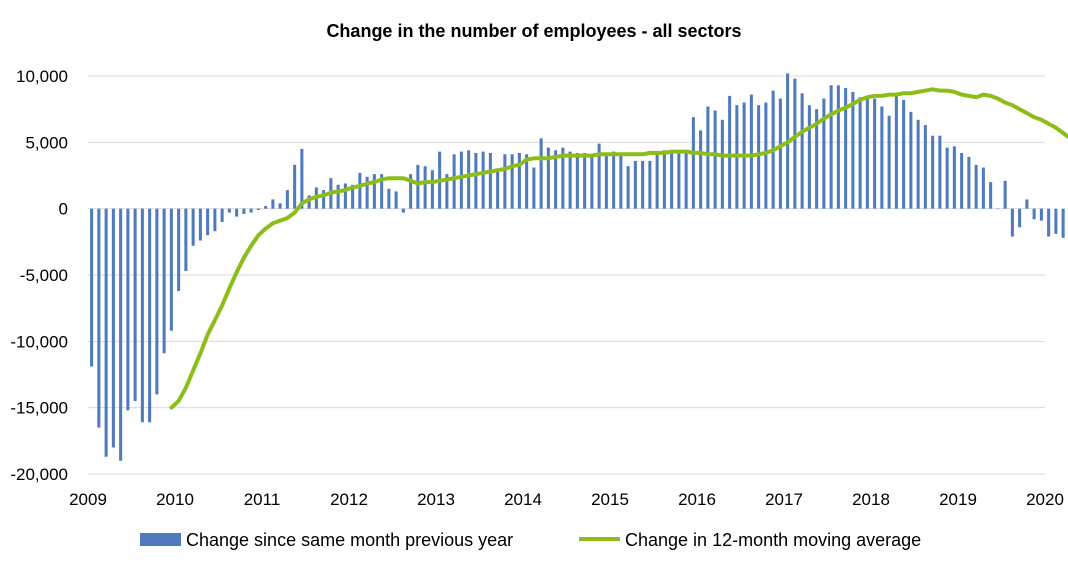 The height and width of the screenshot is (571, 1068). What do you see at coordinates (958, 499) in the screenshot?
I see `x-tick-label: 2019` at bounding box center [958, 499].